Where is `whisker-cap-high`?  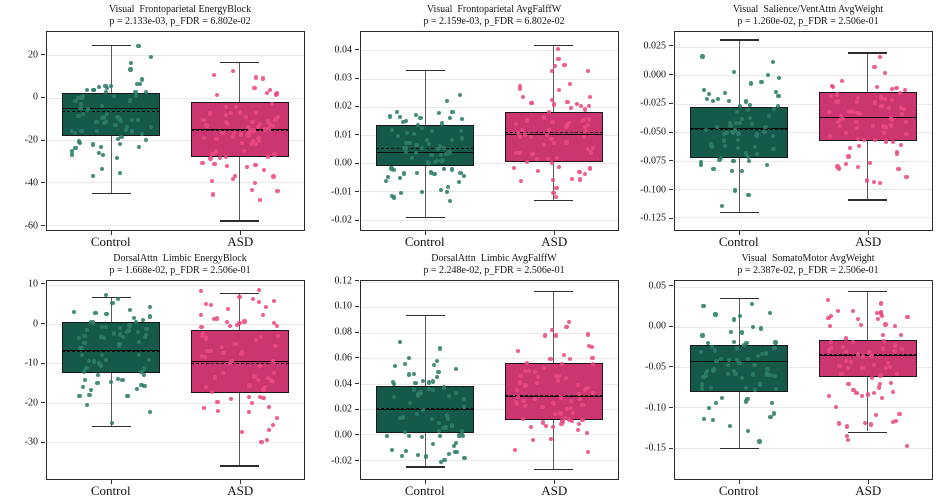
whisker-cap-high is located at coordinates (554, 291).